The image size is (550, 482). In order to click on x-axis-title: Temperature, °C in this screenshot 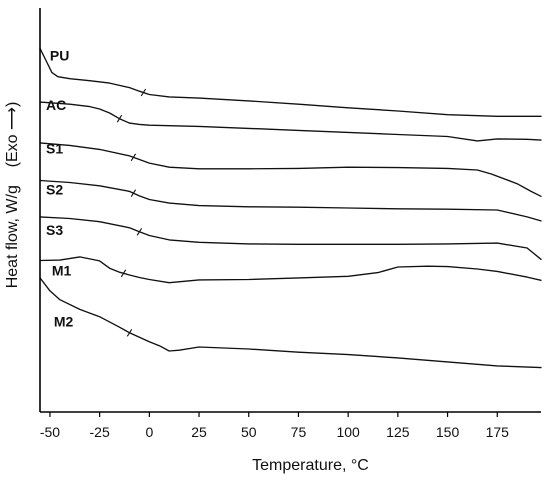, I will do `click(310, 465)`.